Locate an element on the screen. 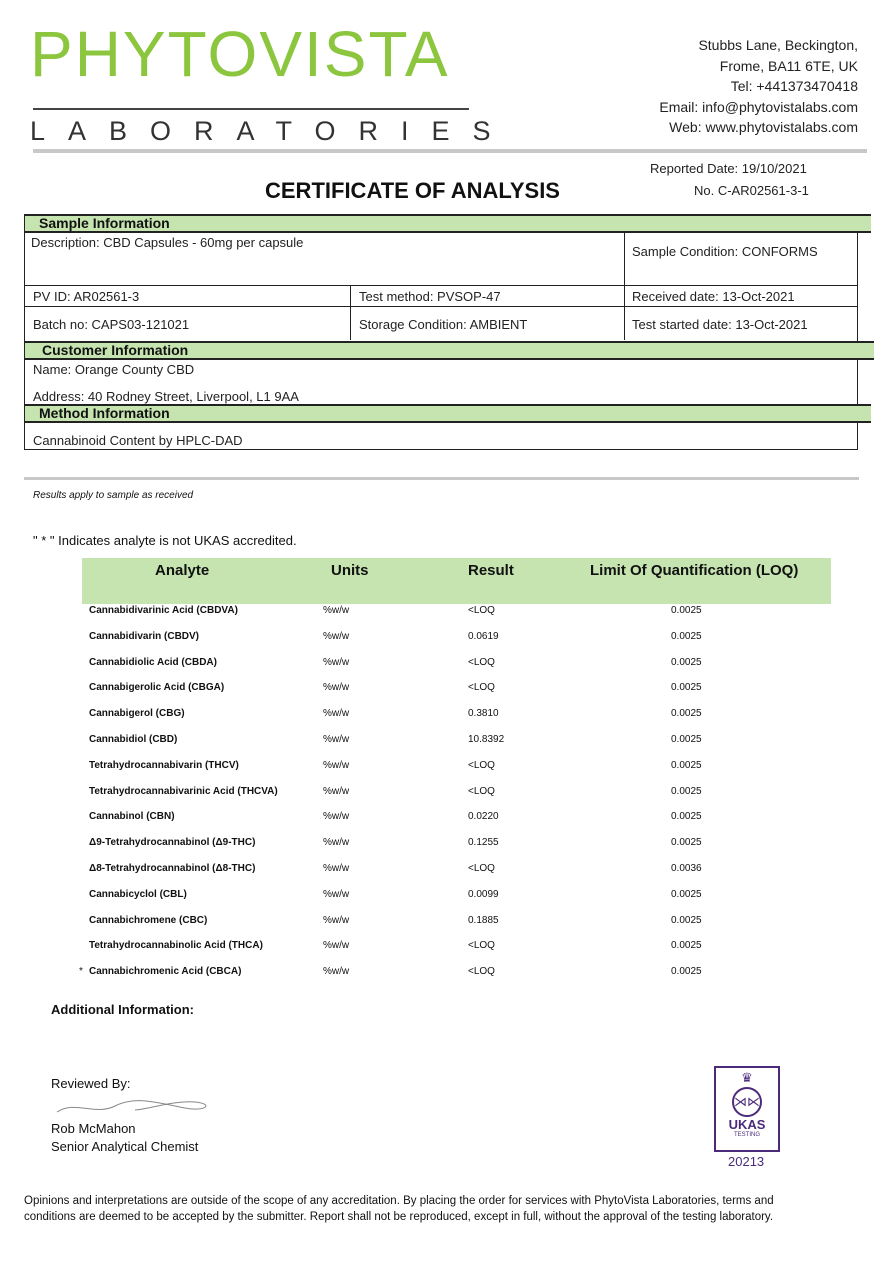 This screenshot has height=1262, width=894. customer-name: Name: Orange County CBD is located at coordinates (114, 369).